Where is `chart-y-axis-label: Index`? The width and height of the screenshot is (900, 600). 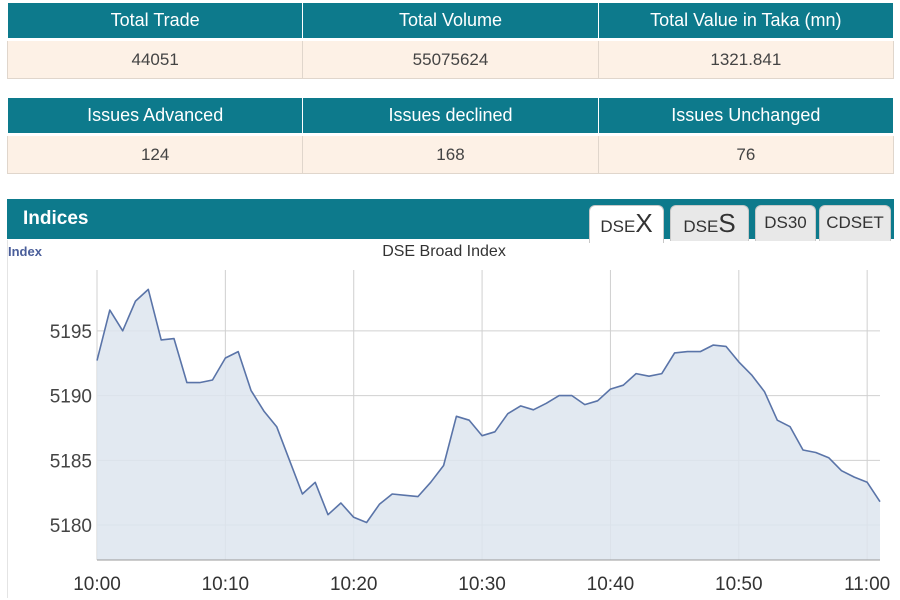 chart-y-axis-label: Index is located at coordinates (25, 251).